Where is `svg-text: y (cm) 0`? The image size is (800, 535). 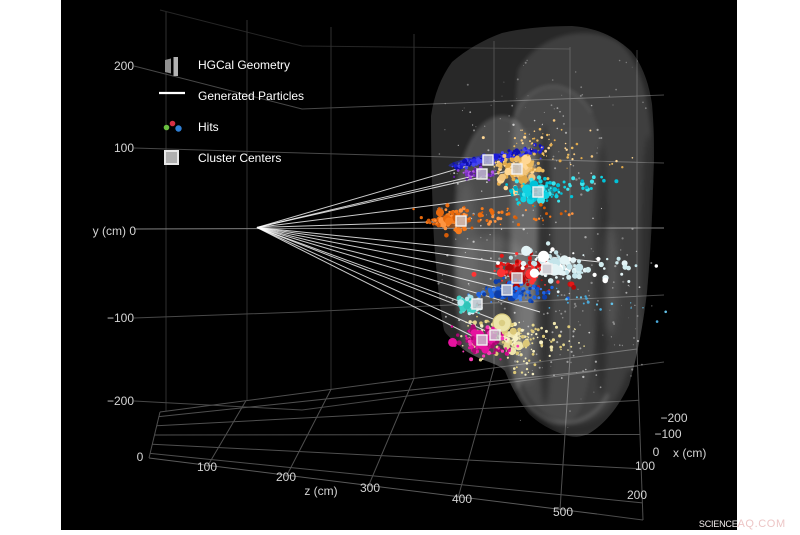
svg-text: y (cm) 0 is located at coordinates (115, 231).